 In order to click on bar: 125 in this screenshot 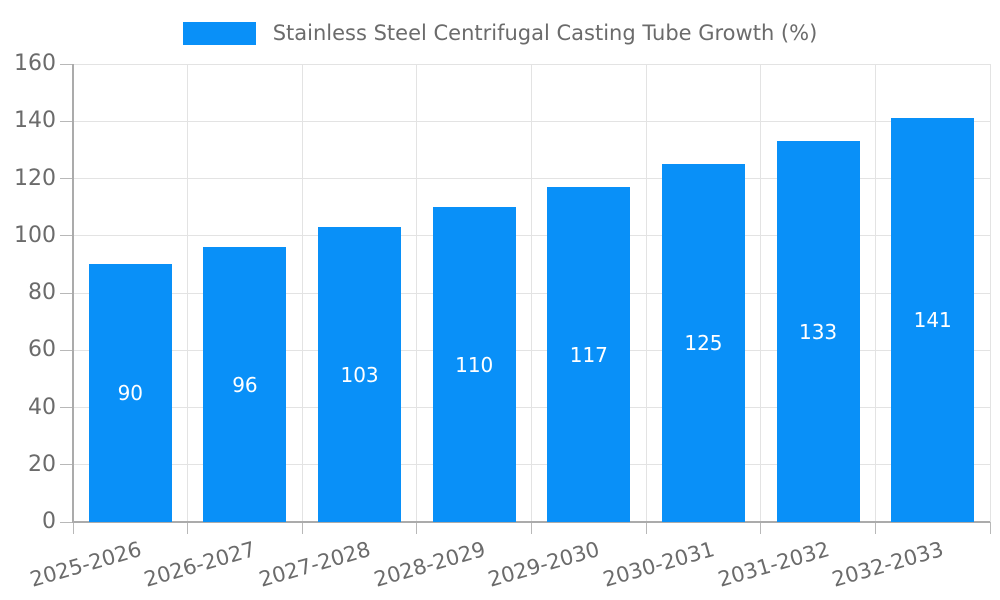, I will do `click(703, 343)`.